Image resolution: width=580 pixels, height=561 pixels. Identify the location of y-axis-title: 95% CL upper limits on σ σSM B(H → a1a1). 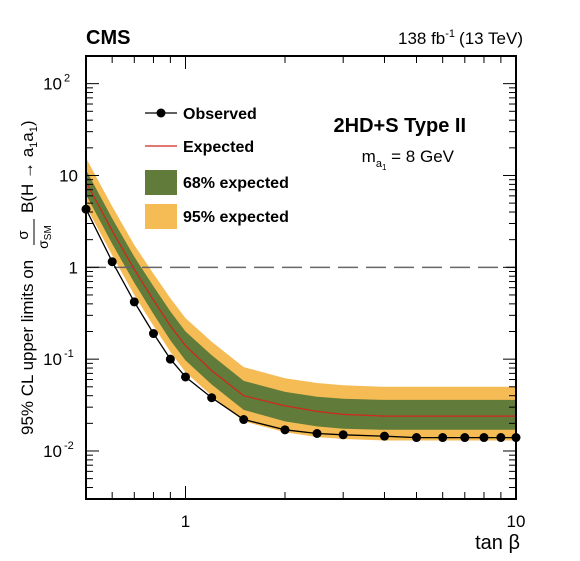
(34, 277).